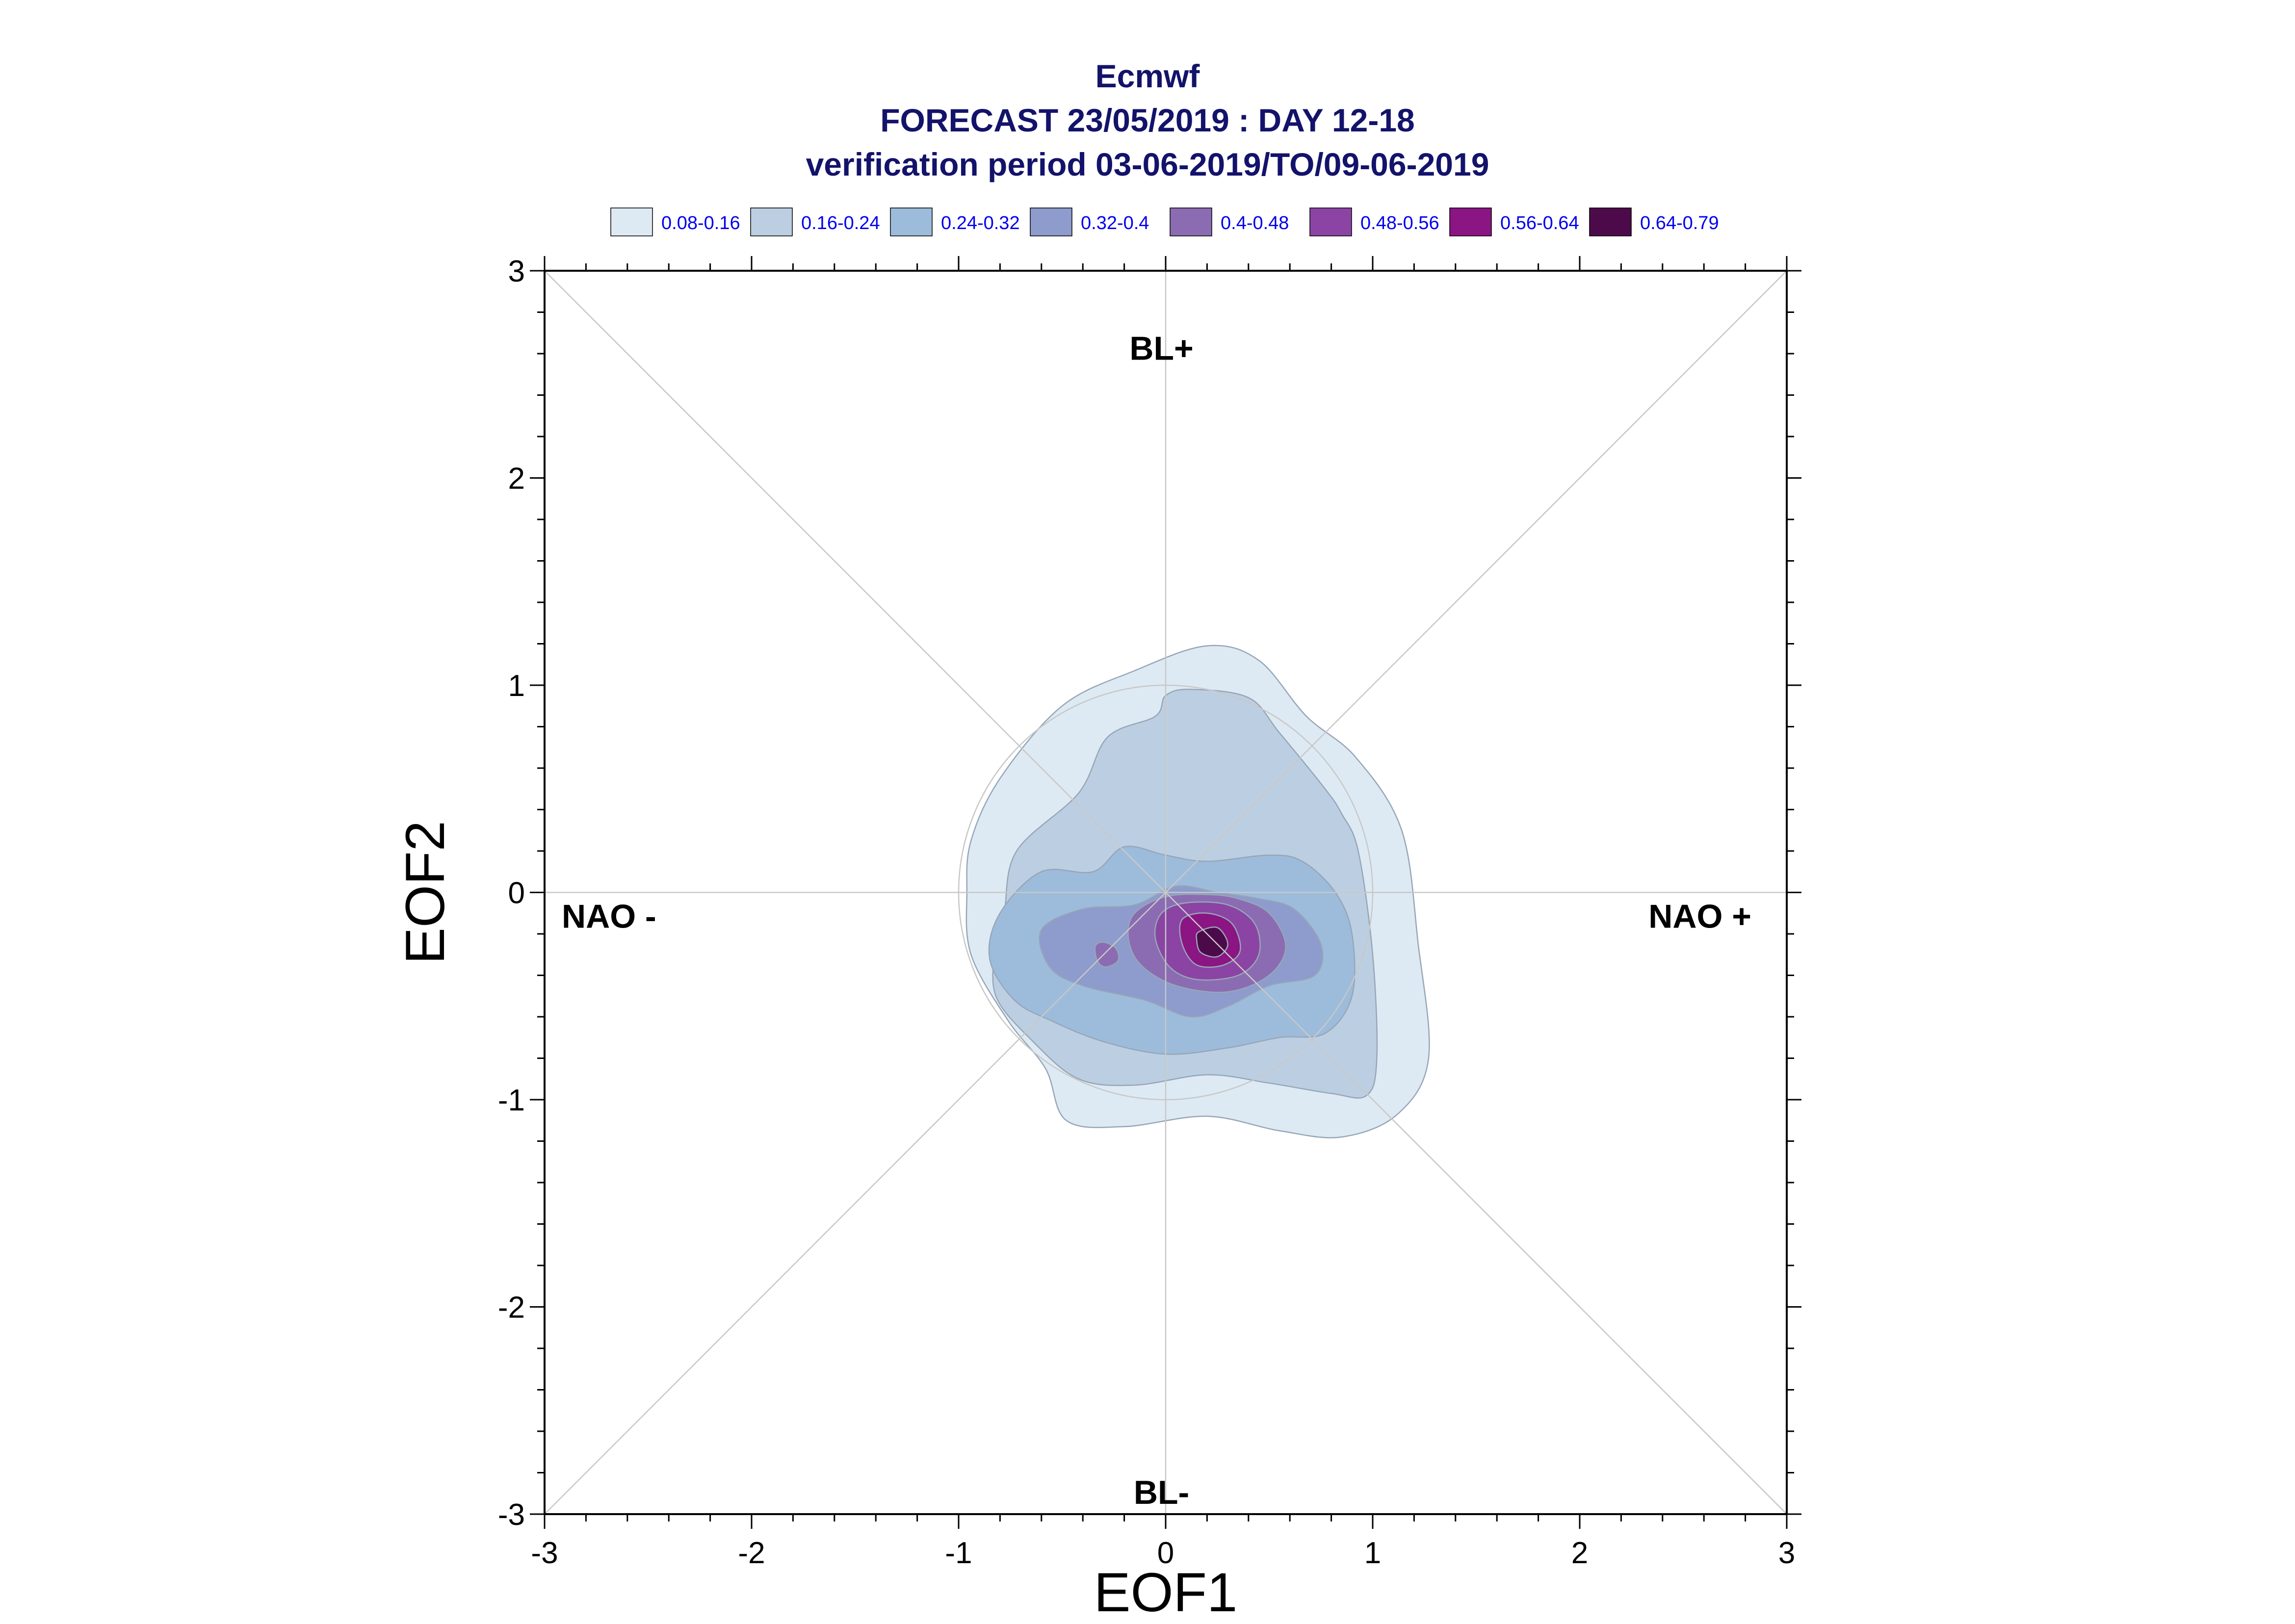  I want to click on legend-label: 0.64-0.79, so click(1680, 223).